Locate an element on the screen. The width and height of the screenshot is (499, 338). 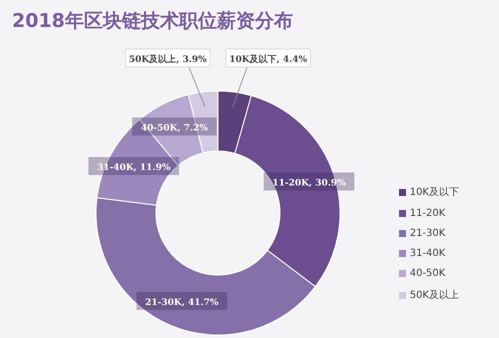
legend-label: 11-20K is located at coordinates (428, 213).